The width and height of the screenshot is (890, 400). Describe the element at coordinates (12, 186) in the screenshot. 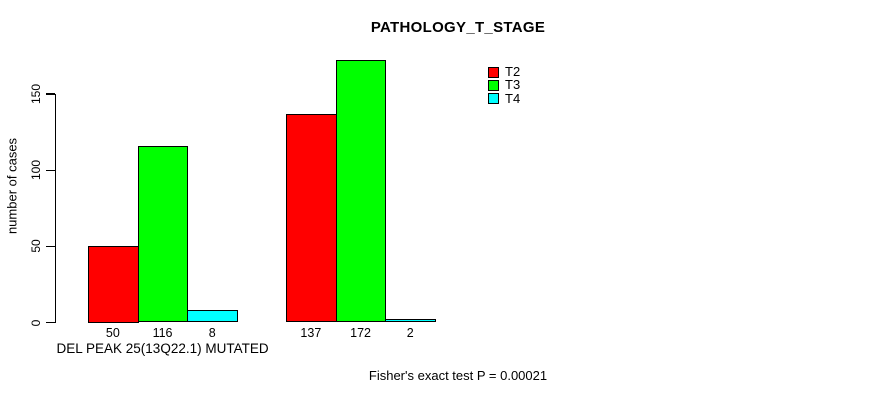

I see `y-axis-title: number of cases` at that location.